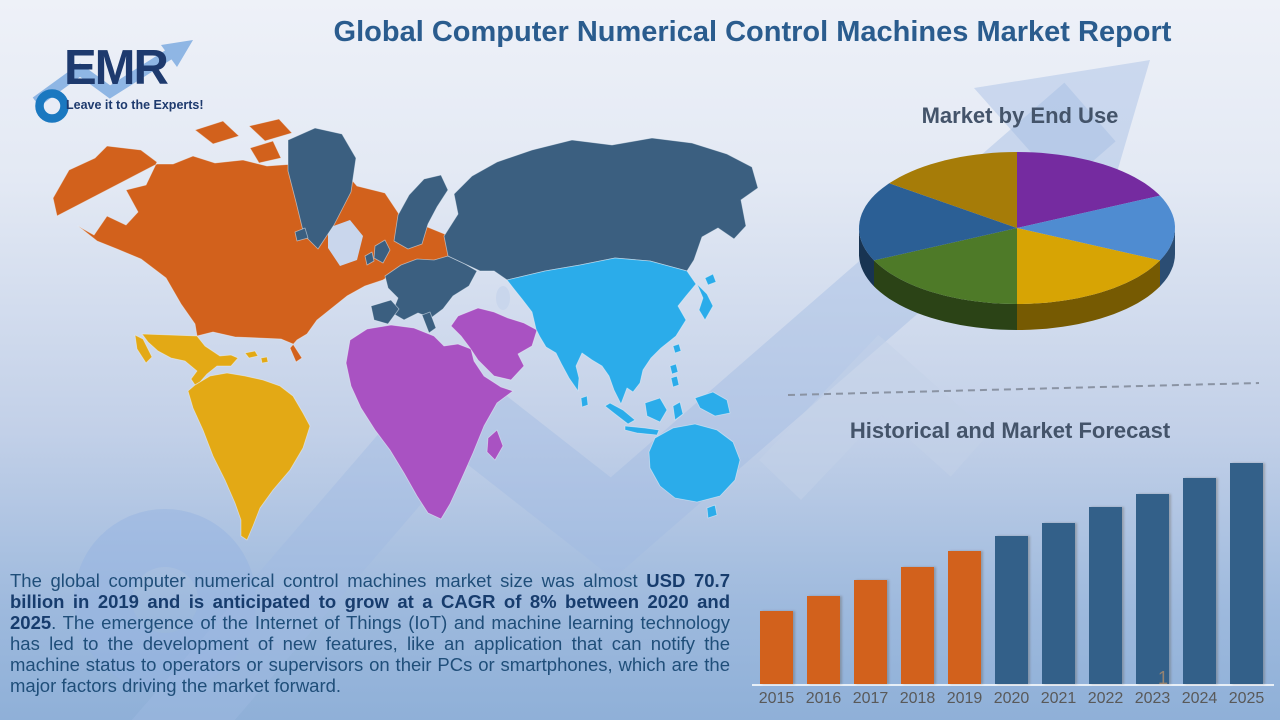  What do you see at coordinates (1105, 698) in the screenshot?
I see `bar-year-label: 2022` at bounding box center [1105, 698].